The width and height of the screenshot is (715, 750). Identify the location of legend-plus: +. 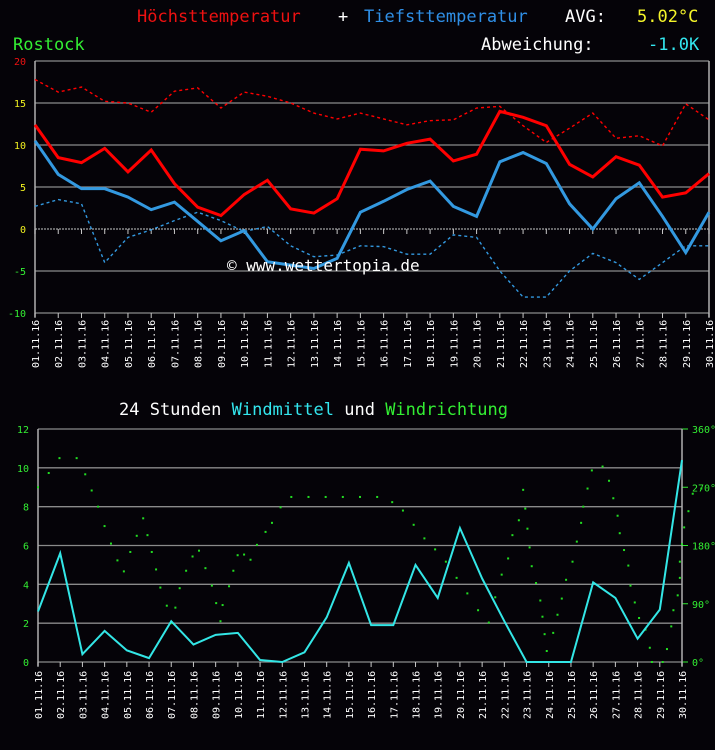
(343, 17).